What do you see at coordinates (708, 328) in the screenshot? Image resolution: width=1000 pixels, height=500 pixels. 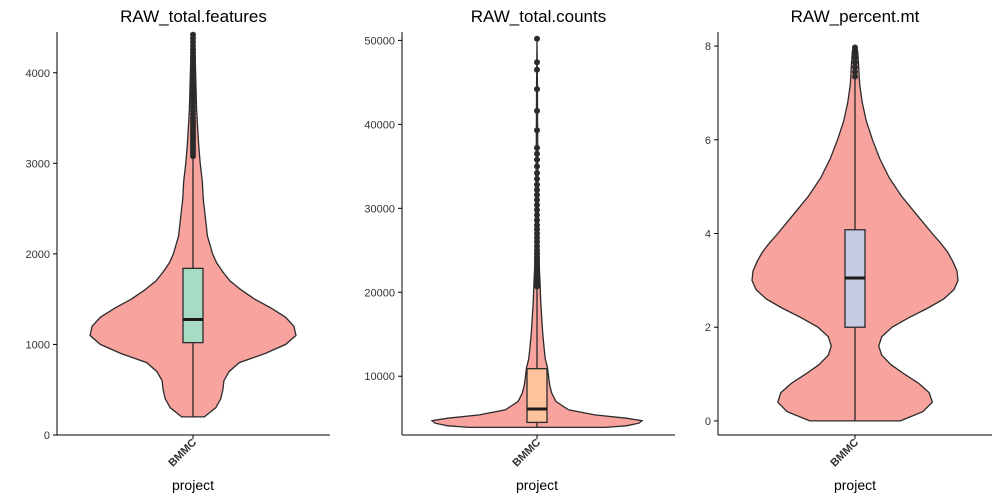 I see `y-tick-label: 2` at bounding box center [708, 328].